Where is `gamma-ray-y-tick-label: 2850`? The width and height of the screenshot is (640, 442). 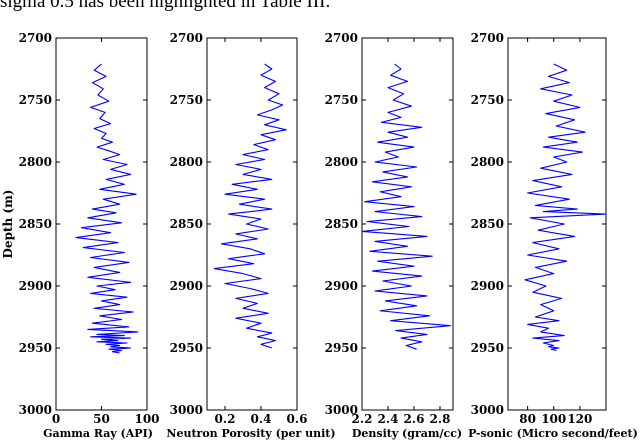 gamma-ray-y-tick-label: 2850 is located at coordinates (35, 224).